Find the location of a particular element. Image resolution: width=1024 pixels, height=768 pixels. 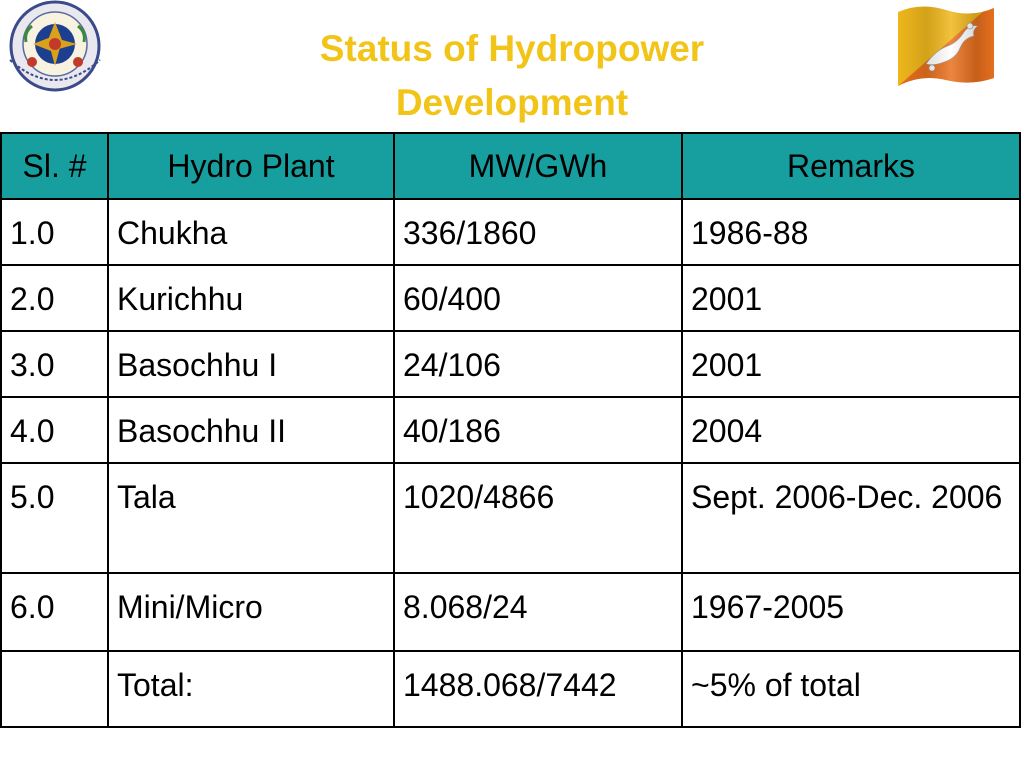

table-header-row: Sl. # Hydro Plant MW/GWh Remarks is located at coordinates (510, 166).